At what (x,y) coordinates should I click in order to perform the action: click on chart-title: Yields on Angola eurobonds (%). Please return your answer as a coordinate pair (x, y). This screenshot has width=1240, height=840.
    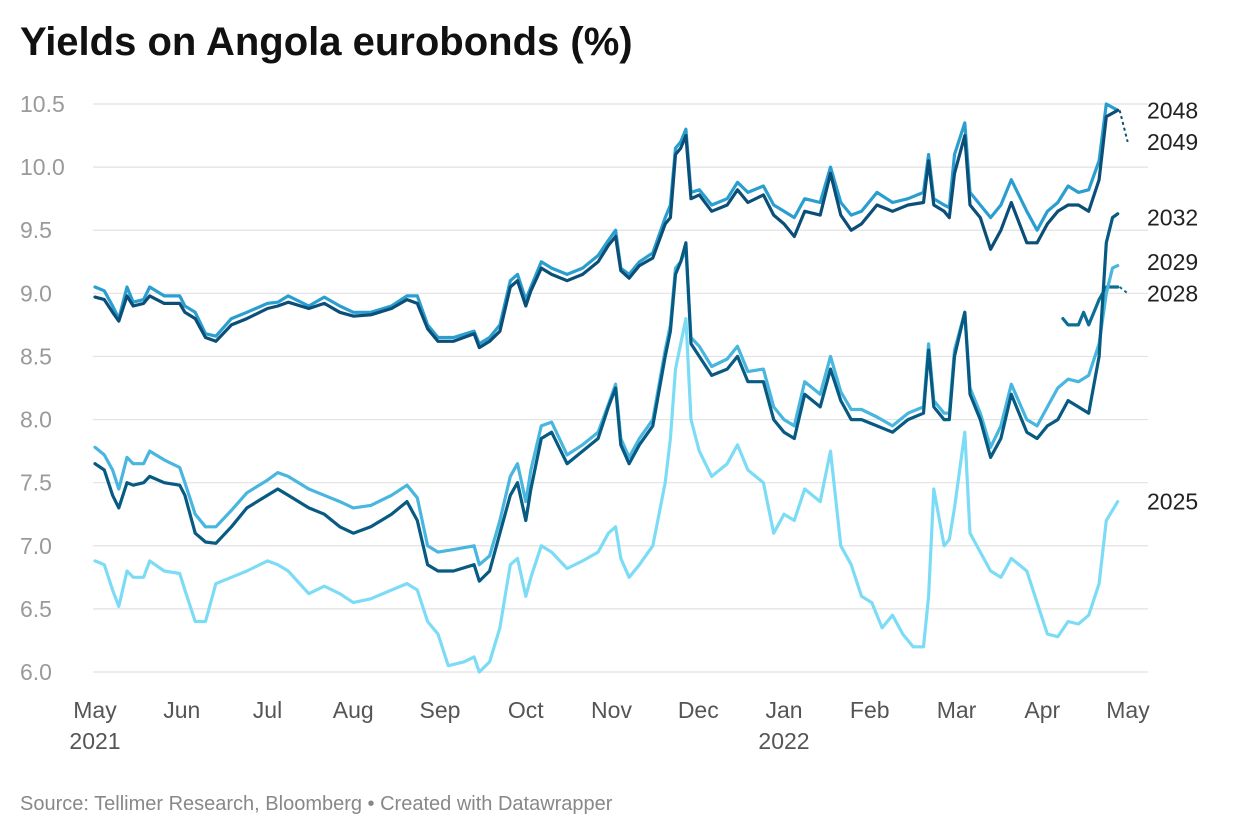
    Looking at the image, I should click on (326, 42).